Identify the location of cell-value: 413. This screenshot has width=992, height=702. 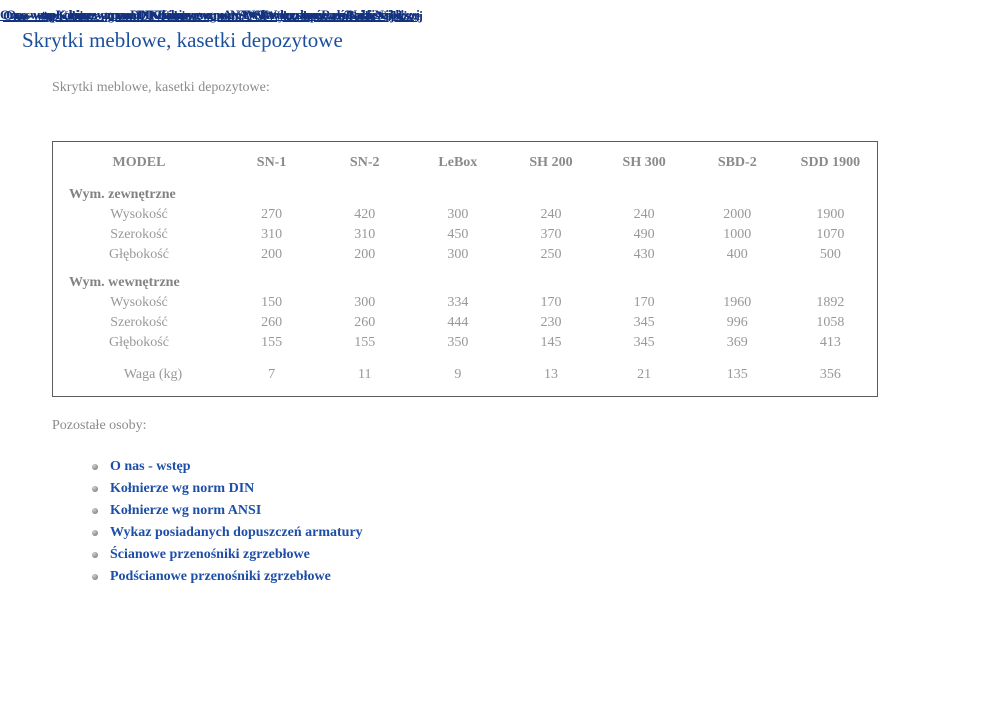
(830, 342).